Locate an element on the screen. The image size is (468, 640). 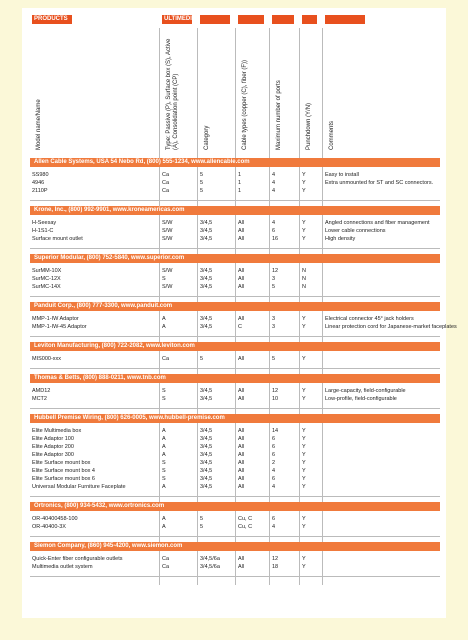
cell: 3/4,5/6a is located at coordinates (210, 559).